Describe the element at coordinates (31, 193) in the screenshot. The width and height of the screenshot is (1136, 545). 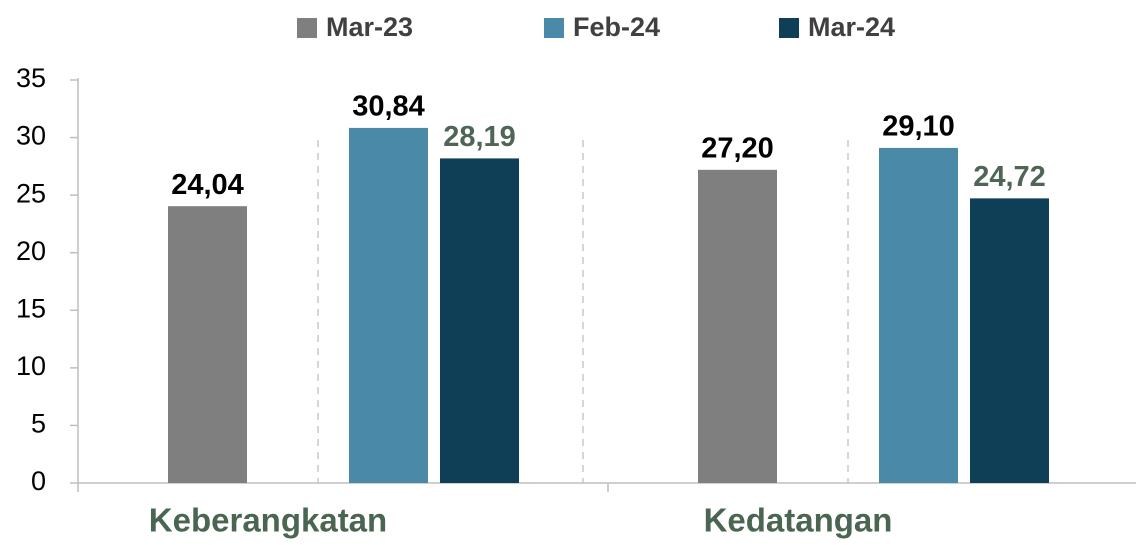
I see `y-tick-label: 25` at that location.